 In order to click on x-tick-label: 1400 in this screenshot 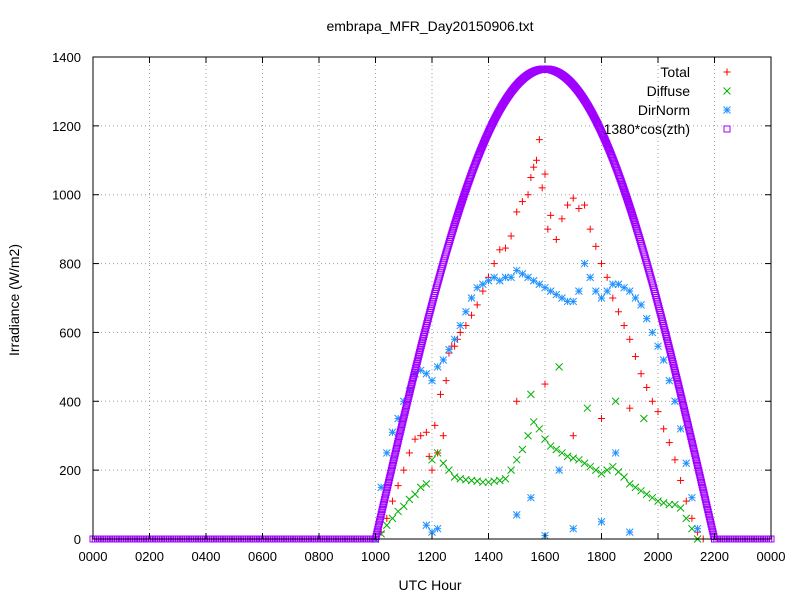, I will do `click(488, 556)`.